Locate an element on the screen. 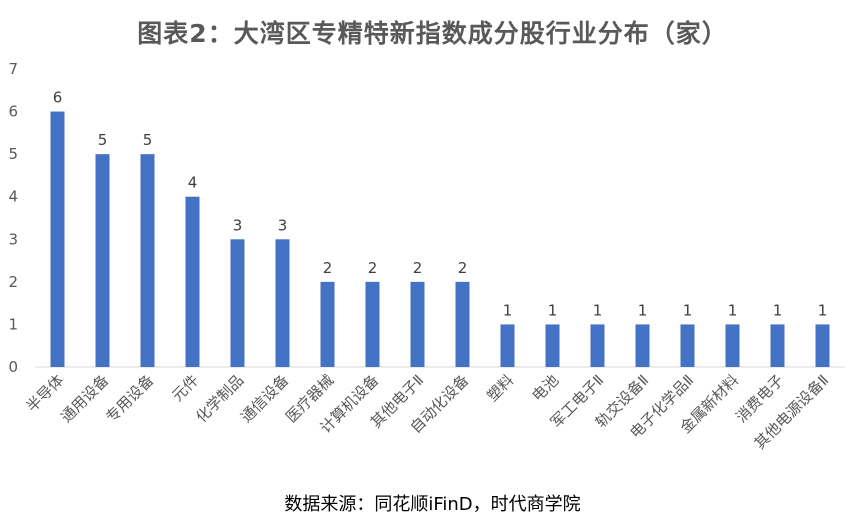  chart-title: 图表2：大湾区专精特新指数成分股行业分布（家） is located at coordinates (432, 33).